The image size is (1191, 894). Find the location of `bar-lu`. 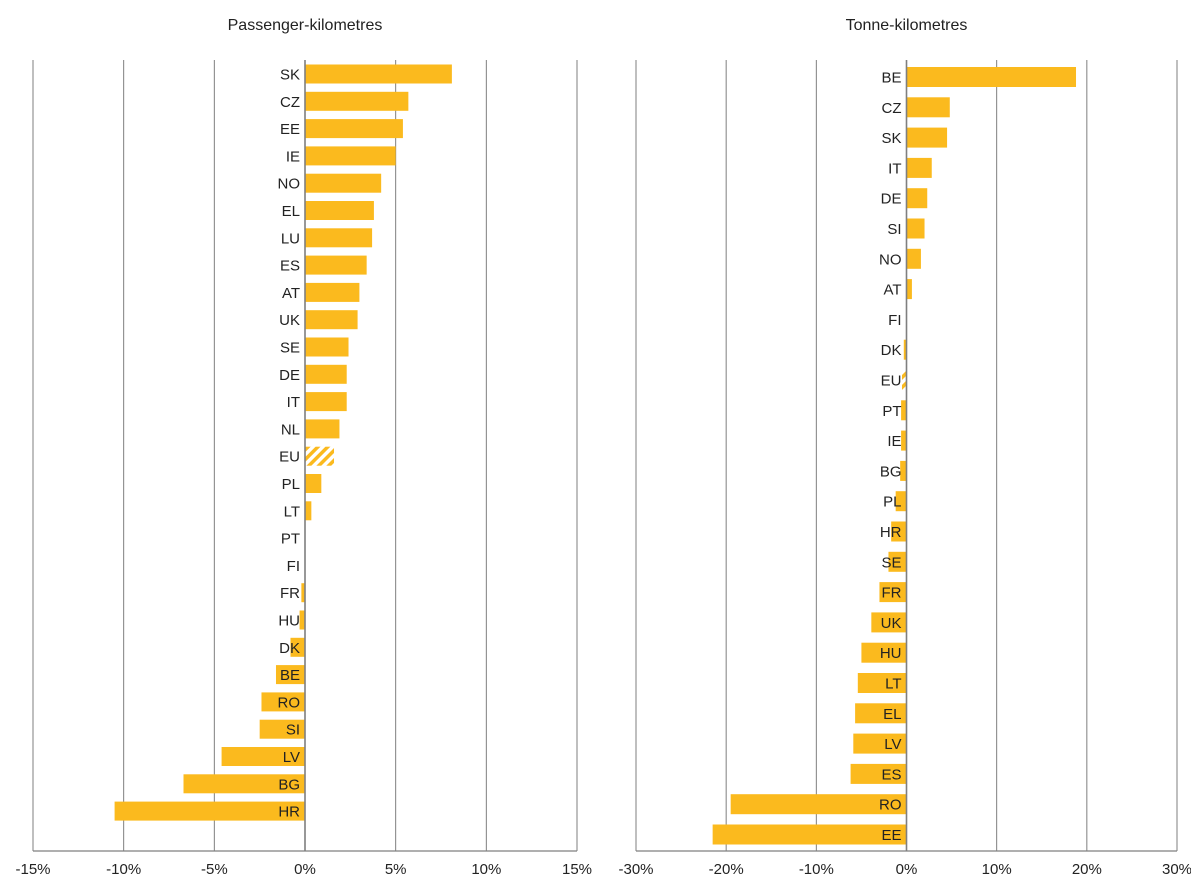

bar-lu is located at coordinates (339, 238).